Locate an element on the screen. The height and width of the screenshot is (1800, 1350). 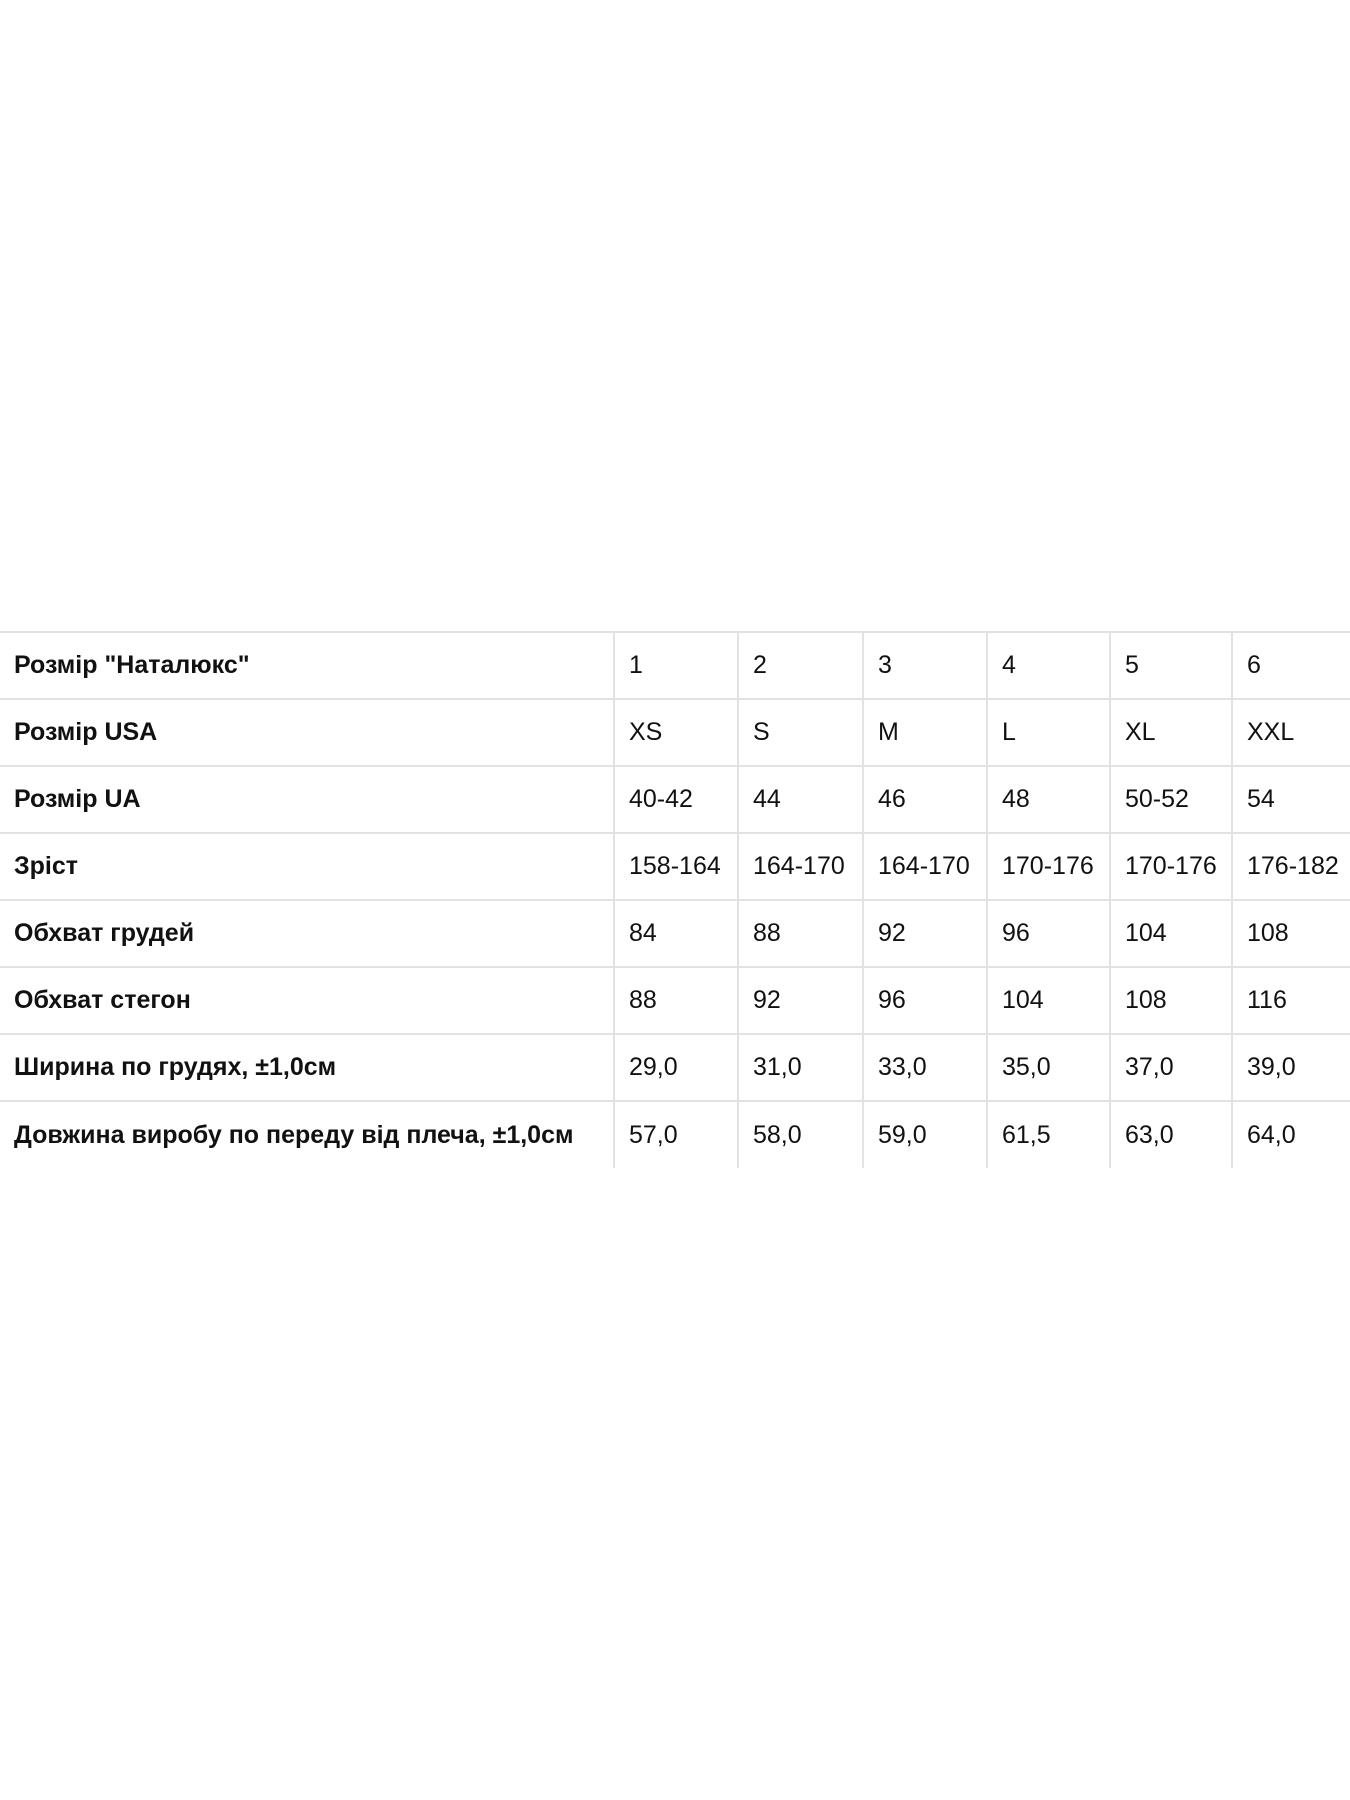
table-cell: 48 is located at coordinates (1048, 799).